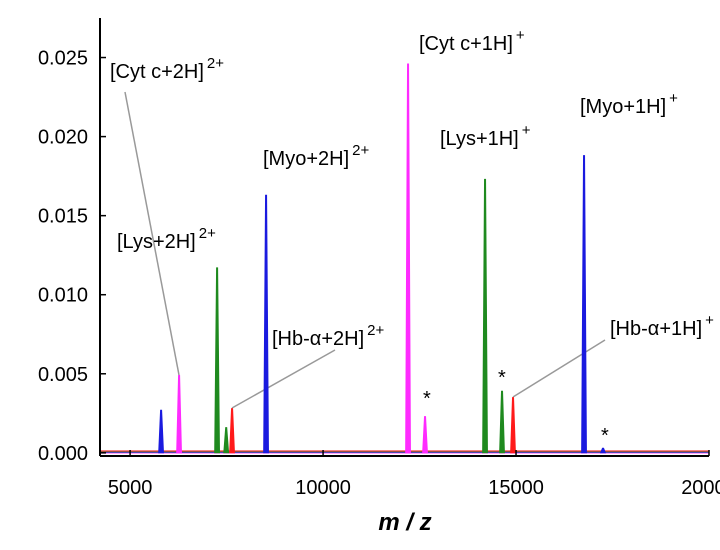 Image resolution: width=720 pixels, height=550 pixels. What do you see at coordinates (156, 242) in the screenshot?
I see `annotation: [Lys+2H]` at bounding box center [156, 242].